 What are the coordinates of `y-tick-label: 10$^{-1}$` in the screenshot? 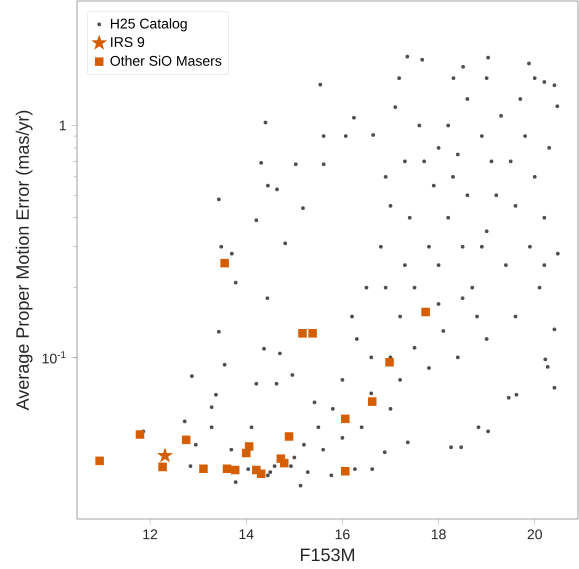 It's located at (54, 357).